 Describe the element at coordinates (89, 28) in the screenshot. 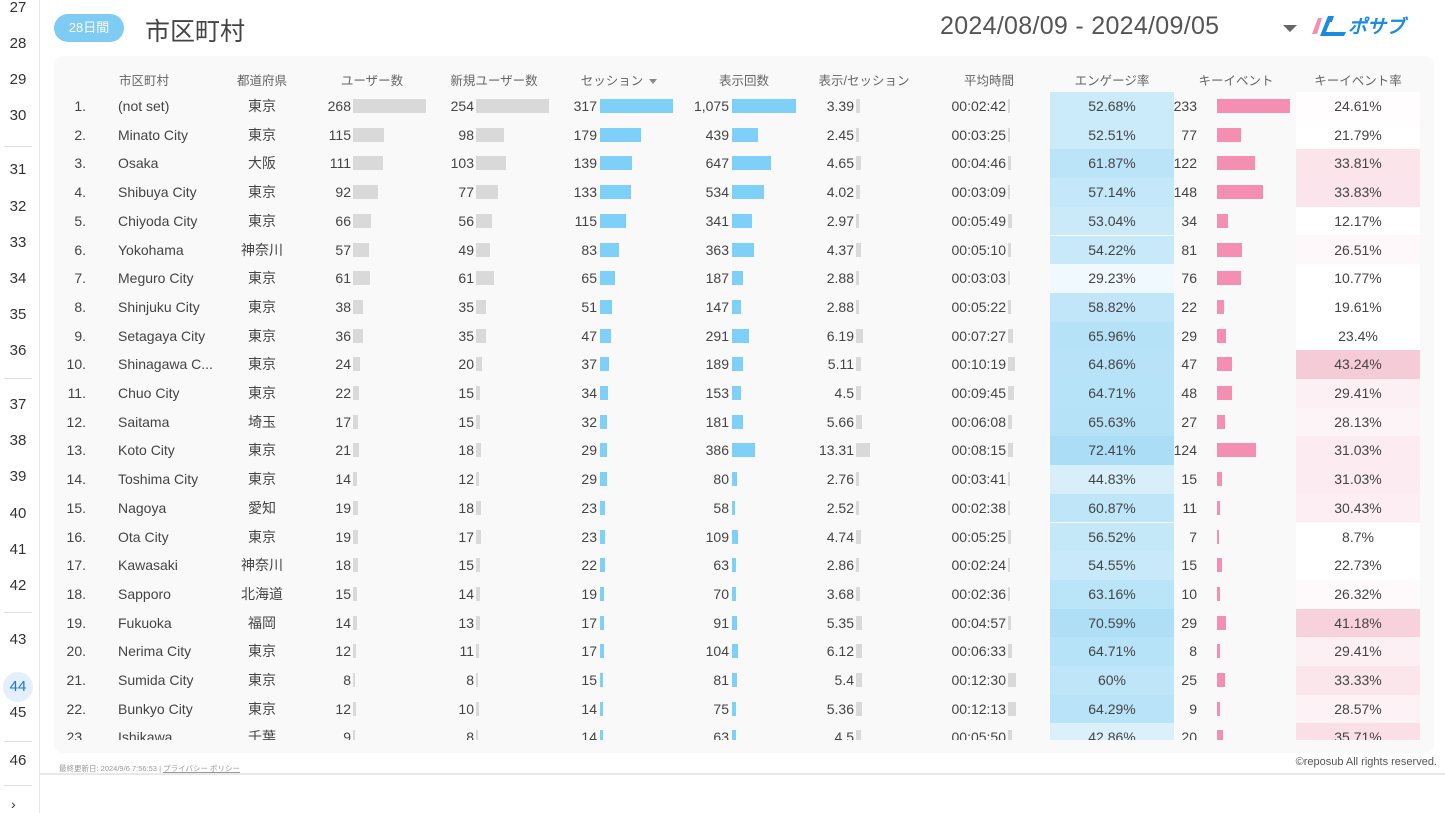

I see `period-badge: 28日間` at that location.